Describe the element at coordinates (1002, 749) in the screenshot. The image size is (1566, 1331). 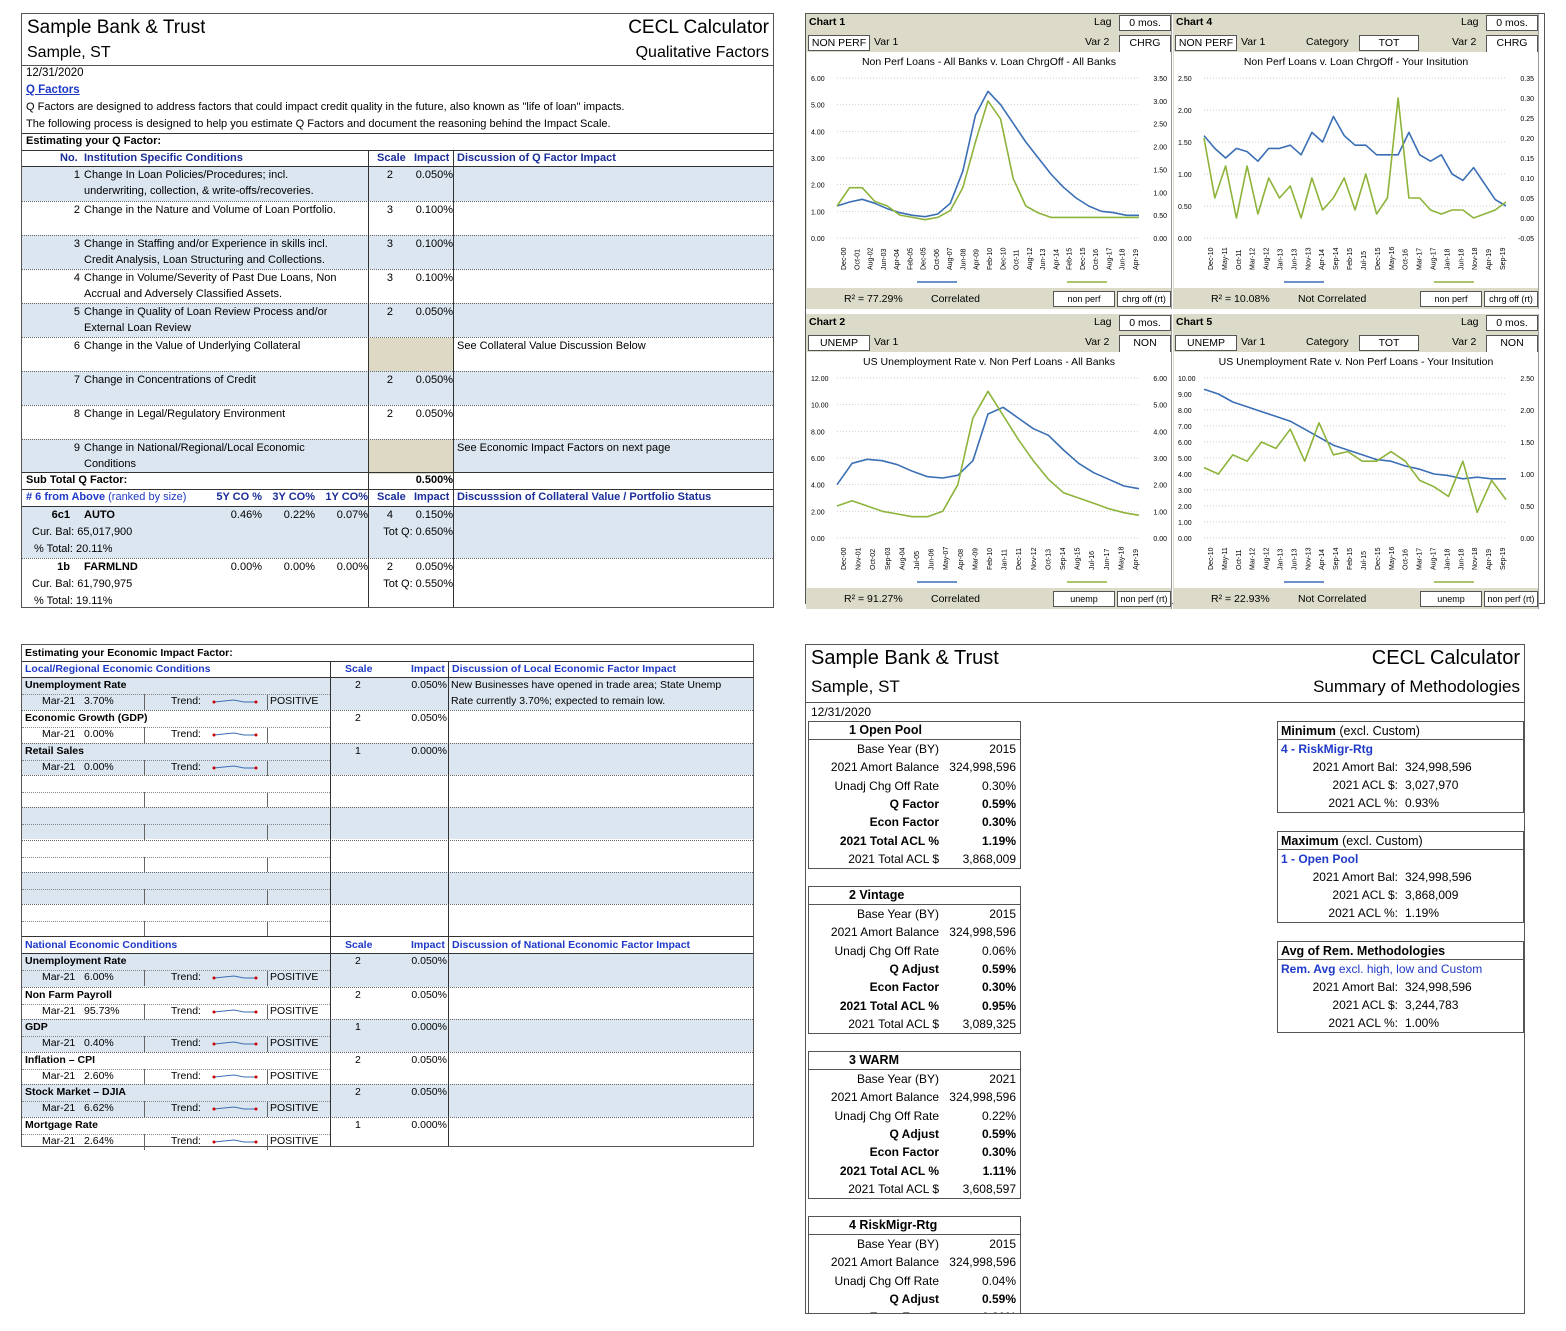
I see `methodology-value: 2015` at that location.